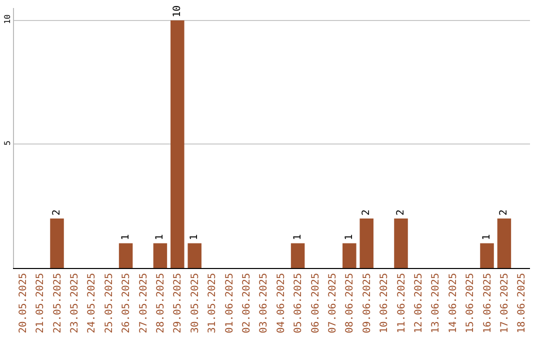  Describe the element at coordinates (7, 143) in the screenshot. I see `y-tick-label: 5` at that location.